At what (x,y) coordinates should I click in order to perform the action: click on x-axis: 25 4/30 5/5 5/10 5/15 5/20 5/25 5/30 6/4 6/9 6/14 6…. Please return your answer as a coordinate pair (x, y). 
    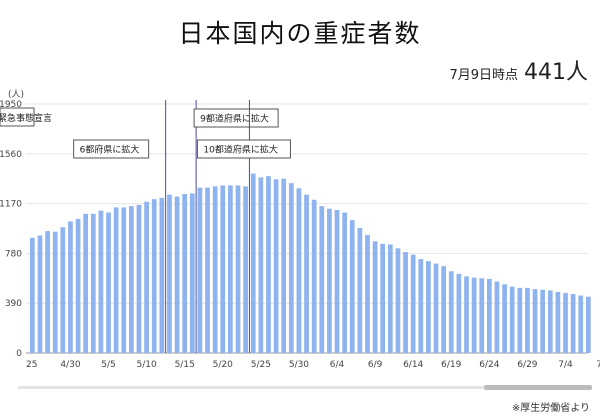
    Looking at the image, I should click on (313, 365).